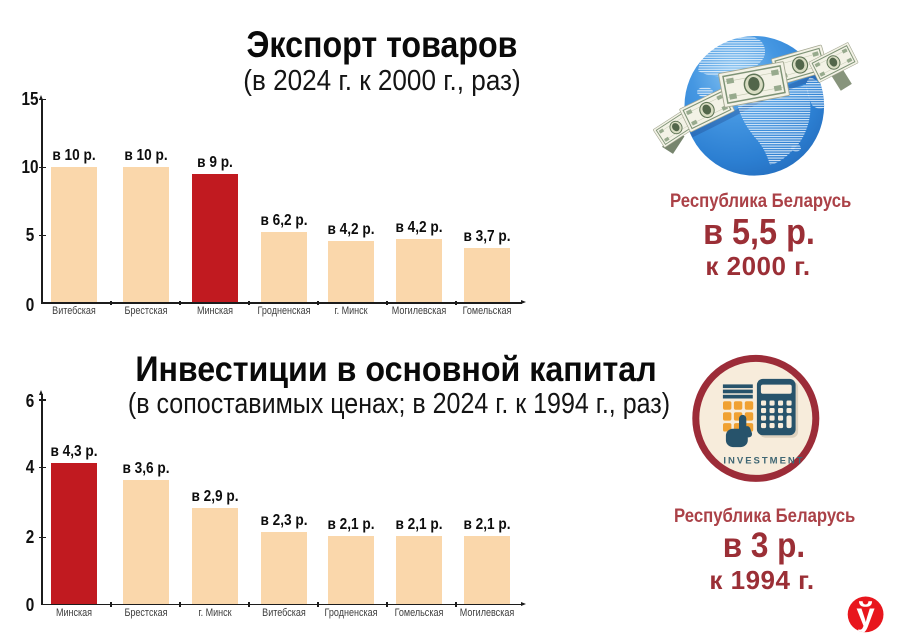 This screenshot has width=900, height=644. Describe the element at coordinates (865, 614) in the screenshot. I see `svg-text: ў` at that location.